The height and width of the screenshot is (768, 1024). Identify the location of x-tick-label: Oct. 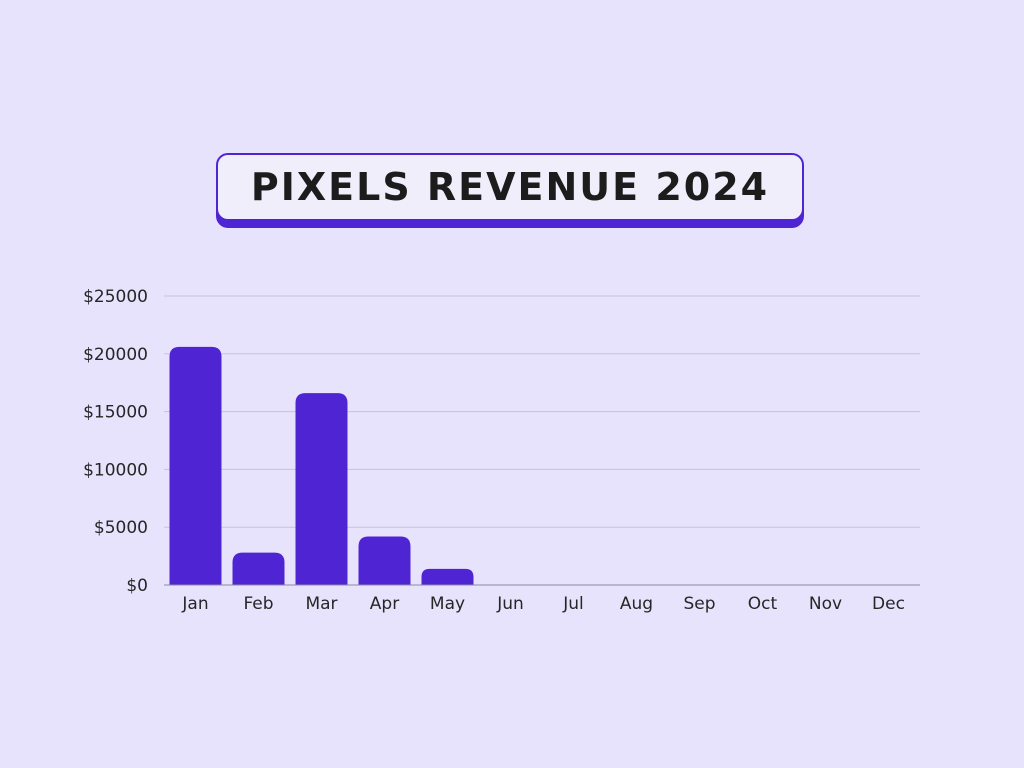
(763, 604).